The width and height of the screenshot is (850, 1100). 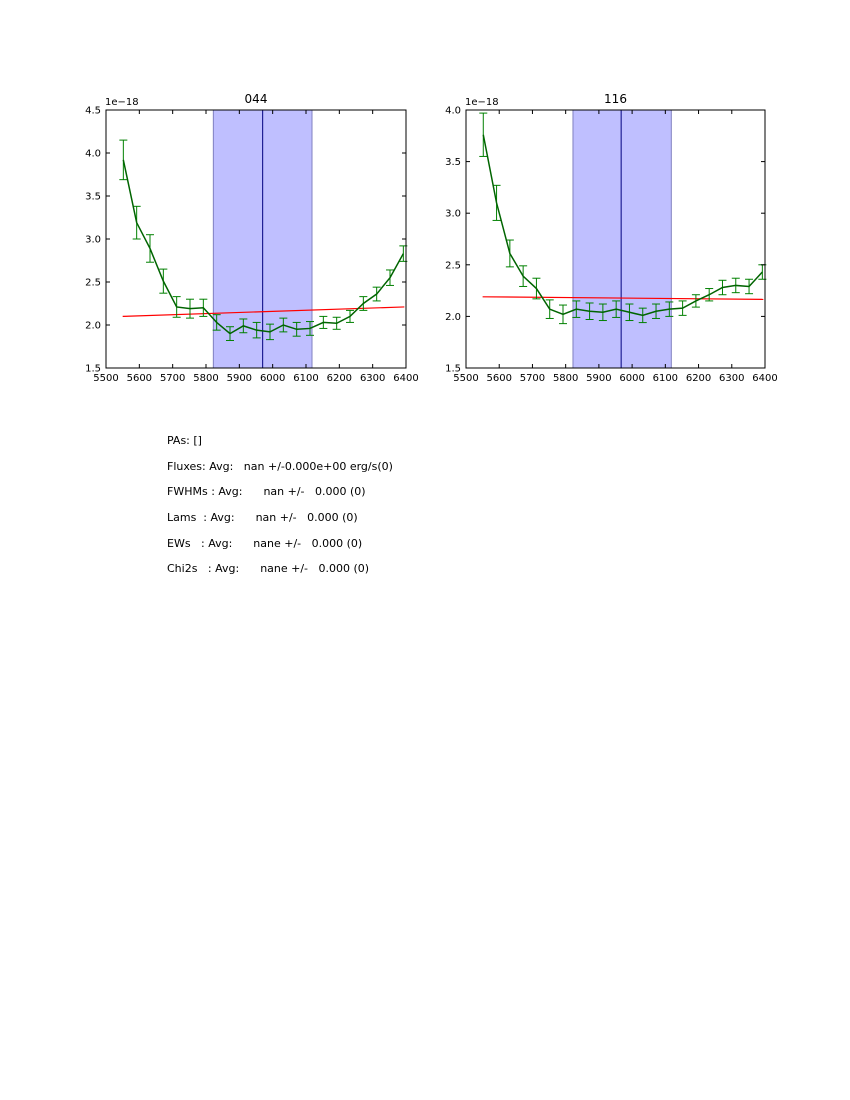 I want to click on fit-line, so click(x=623, y=298).